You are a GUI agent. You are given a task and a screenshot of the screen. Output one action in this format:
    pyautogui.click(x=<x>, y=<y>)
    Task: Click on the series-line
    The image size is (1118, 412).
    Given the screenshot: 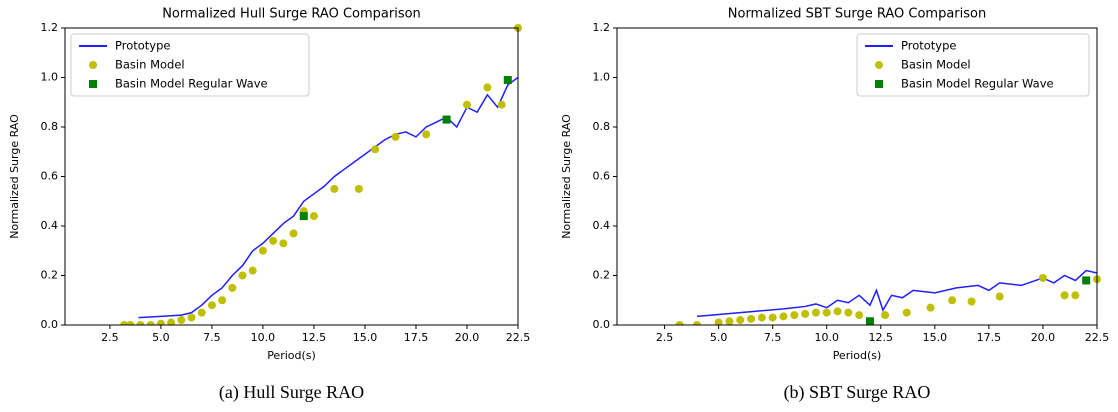 What is the action you would take?
    pyautogui.click(x=897, y=293)
    